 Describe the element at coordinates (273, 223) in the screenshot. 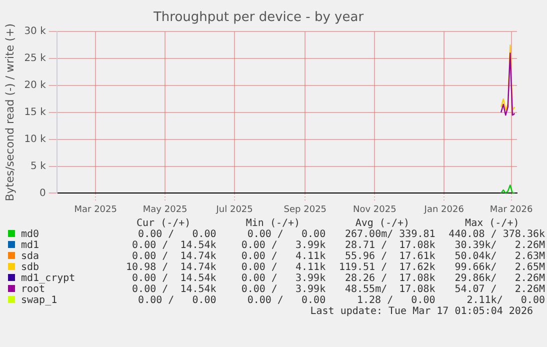

I see `text: Min (-/+)` at that location.